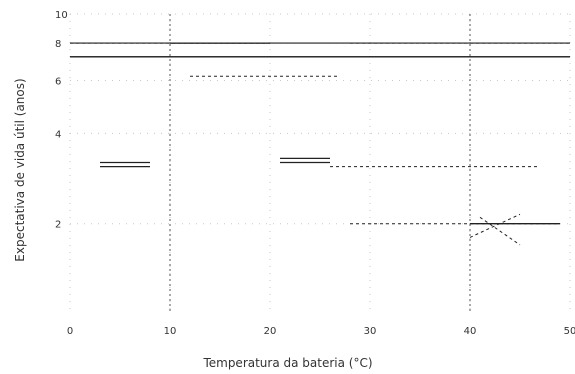 Image resolution: width=575 pixels, height=374 pixels. I want to click on y-axis-title: Expectativa de vida útil (anos), so click(20, 169).